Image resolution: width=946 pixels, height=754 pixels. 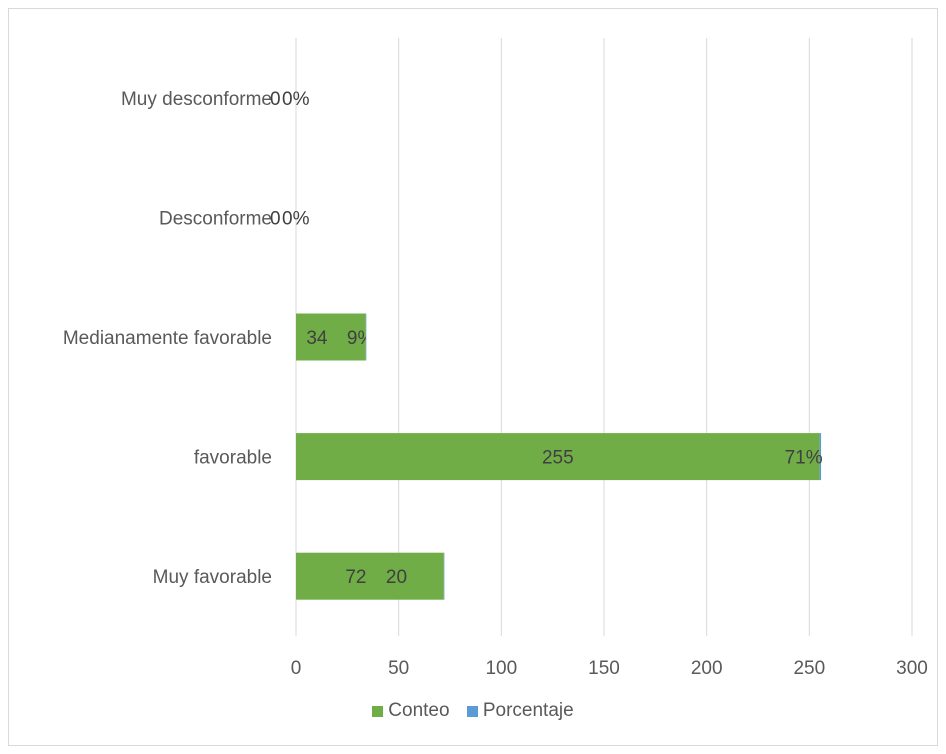 What do you see at coordinates (215, 218) in the screenshot?
I see `category-label-desconforme: Desconforme` at bounding box center [215, 218].